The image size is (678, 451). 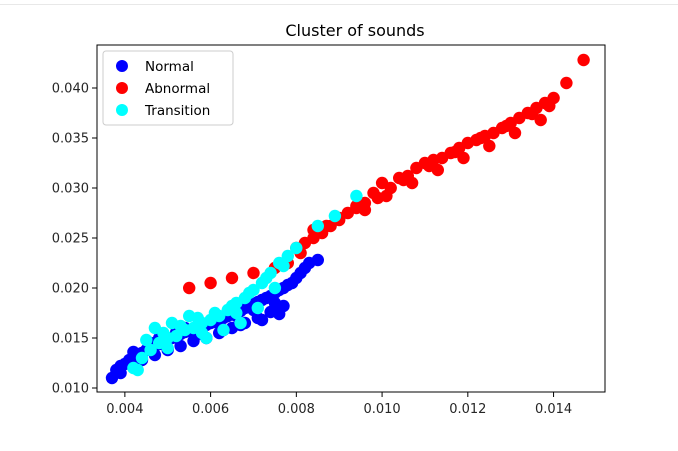 I want to click on x-tick-label: 0.012, so click(x=467, y=409).